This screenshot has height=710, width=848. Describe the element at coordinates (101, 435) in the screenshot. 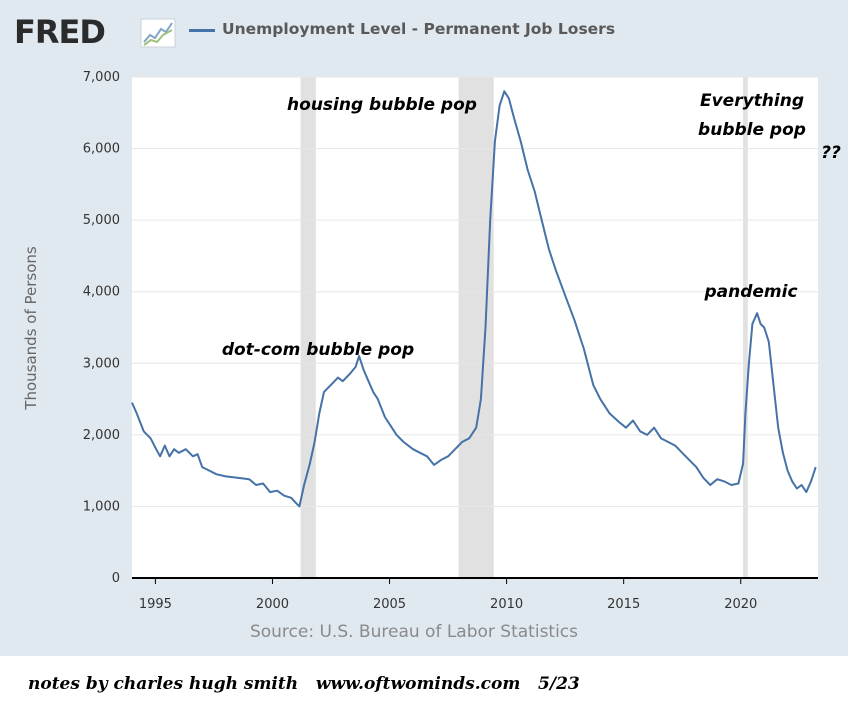

I see `y-tick-label: 2,000` at that location.